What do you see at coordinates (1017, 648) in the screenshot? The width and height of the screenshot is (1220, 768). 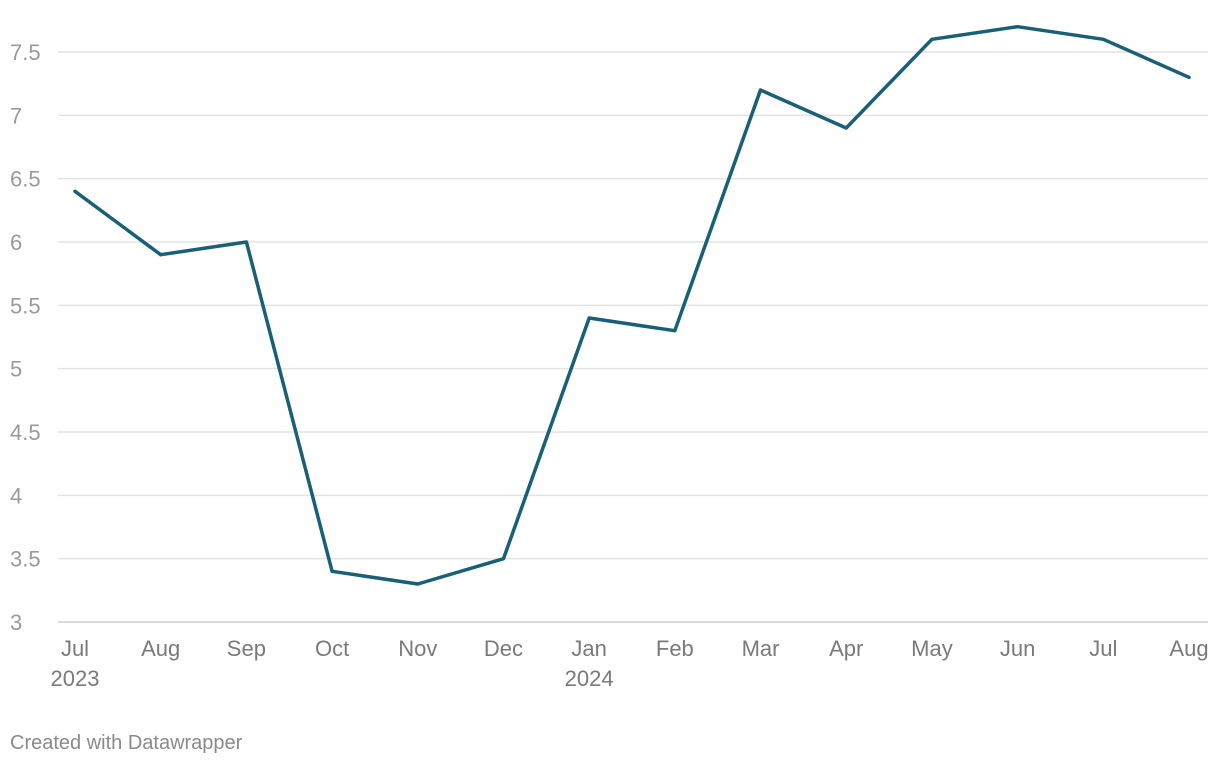 I see `x-tick-label: Jun` at bounding box center [1017, 648].